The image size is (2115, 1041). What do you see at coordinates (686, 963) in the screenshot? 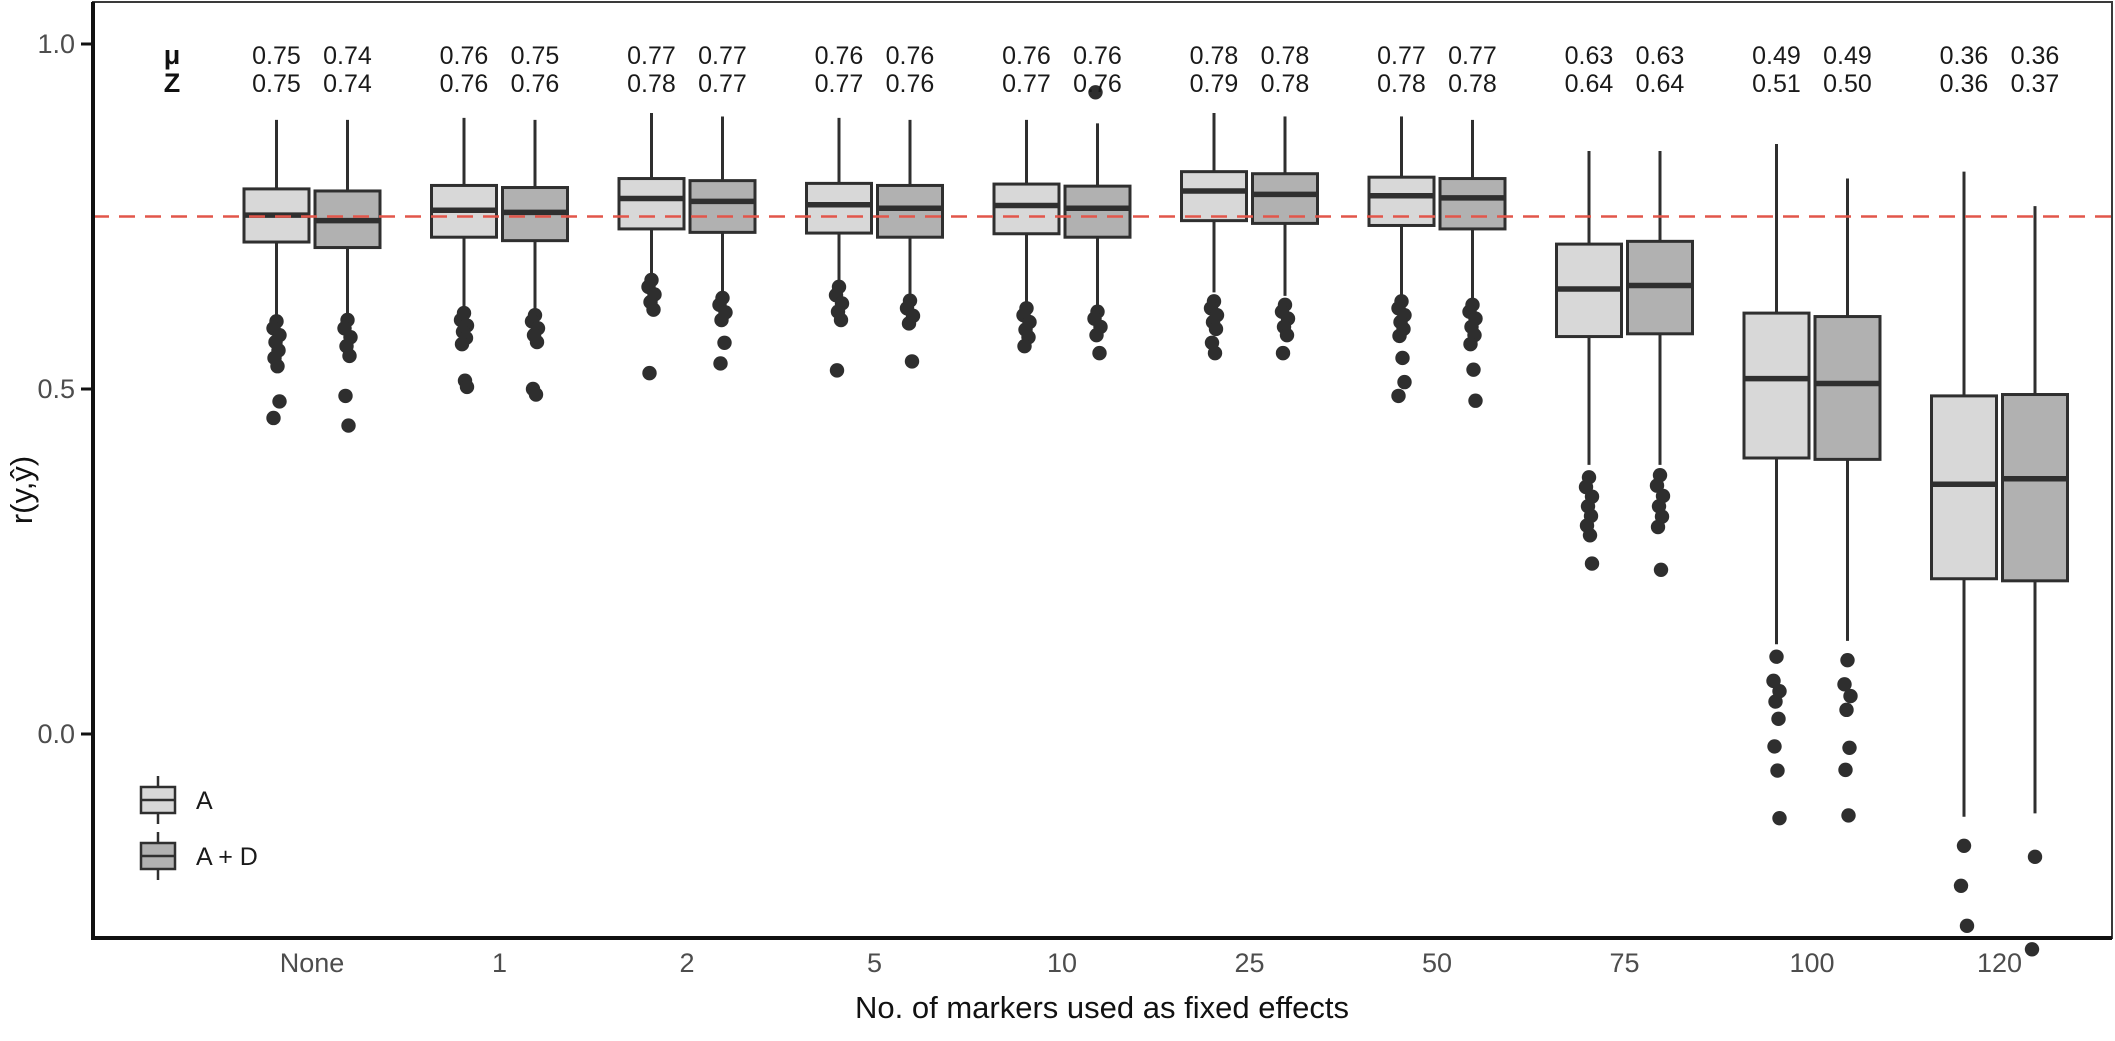
I see `x-tick-label: 2` at bounding box center [686, 963].